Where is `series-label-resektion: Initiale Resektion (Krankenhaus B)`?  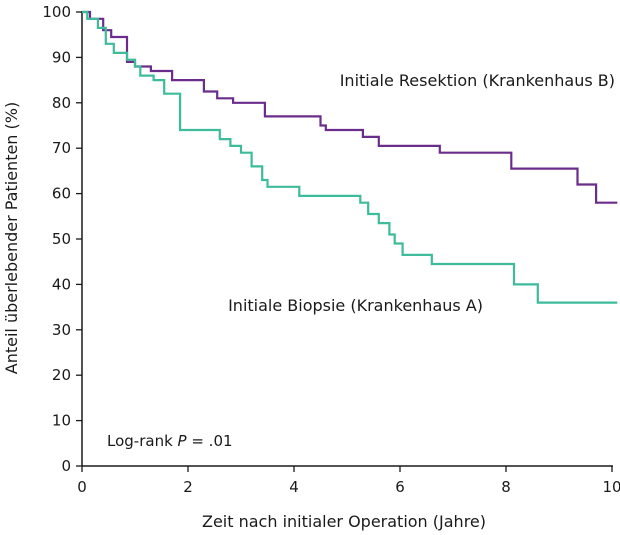 series-label-resektion: Initiale Resektion (Krankenhaus B) is located at coordinates (477, 80).